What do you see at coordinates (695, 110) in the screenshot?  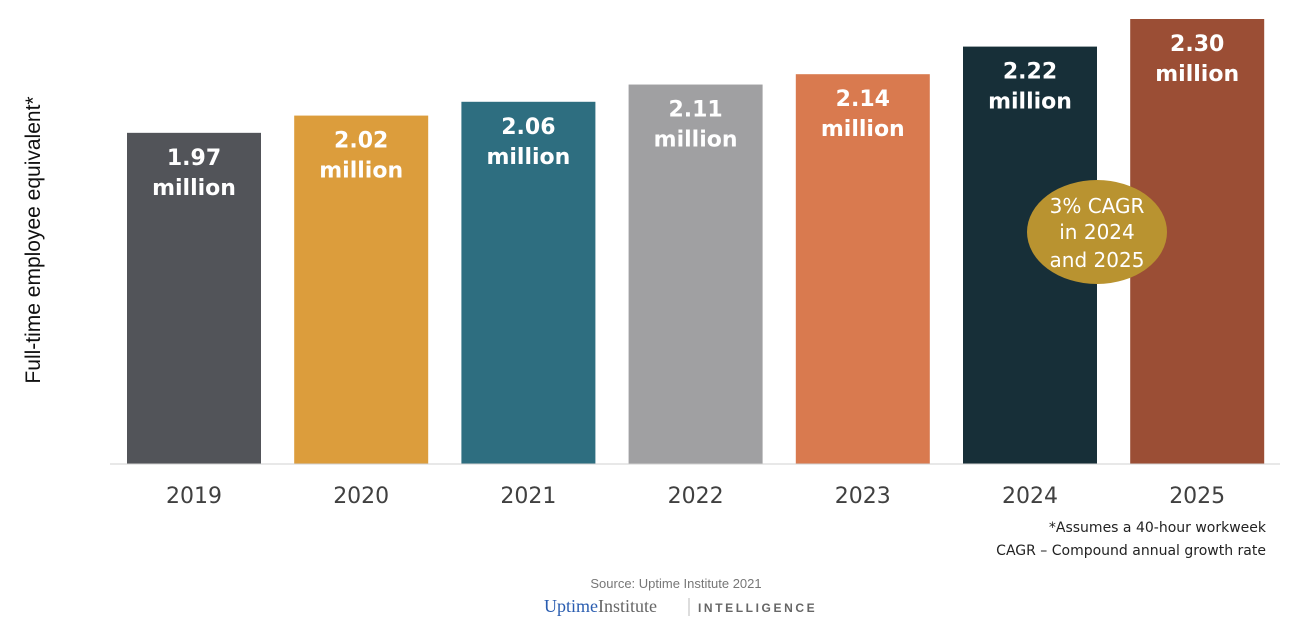 I see `data-label-2022: 2.11` at bounding box center [695, 110].